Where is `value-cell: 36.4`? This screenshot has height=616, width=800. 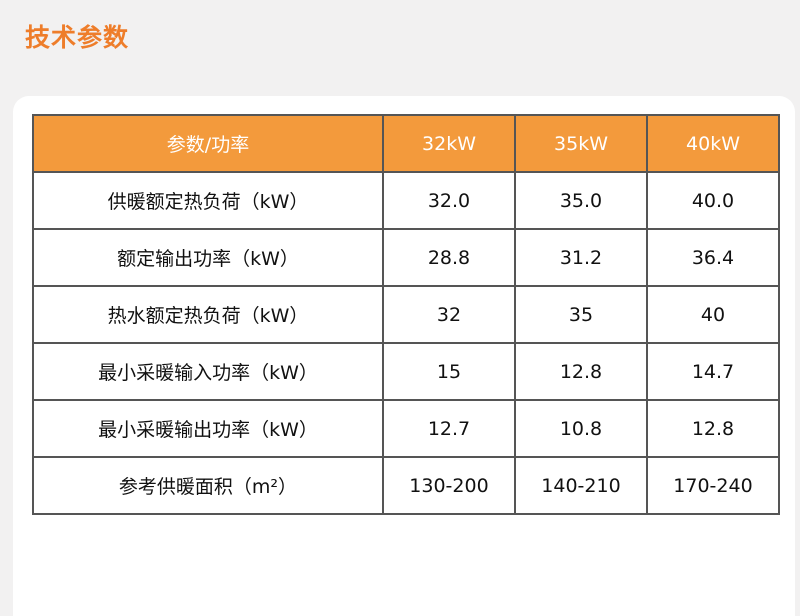 value-cell: 36.4 is located at coordinates (713, 257).